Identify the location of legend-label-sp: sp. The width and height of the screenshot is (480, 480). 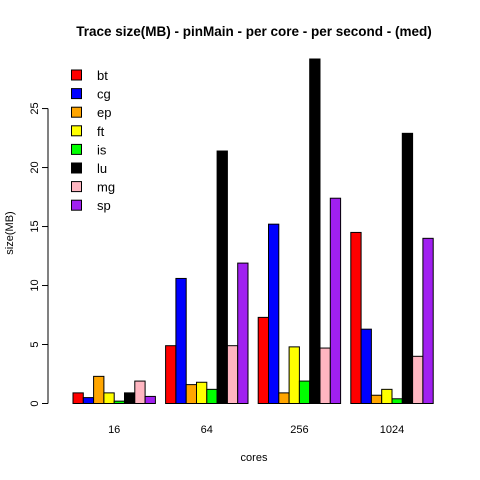
(104, 205).